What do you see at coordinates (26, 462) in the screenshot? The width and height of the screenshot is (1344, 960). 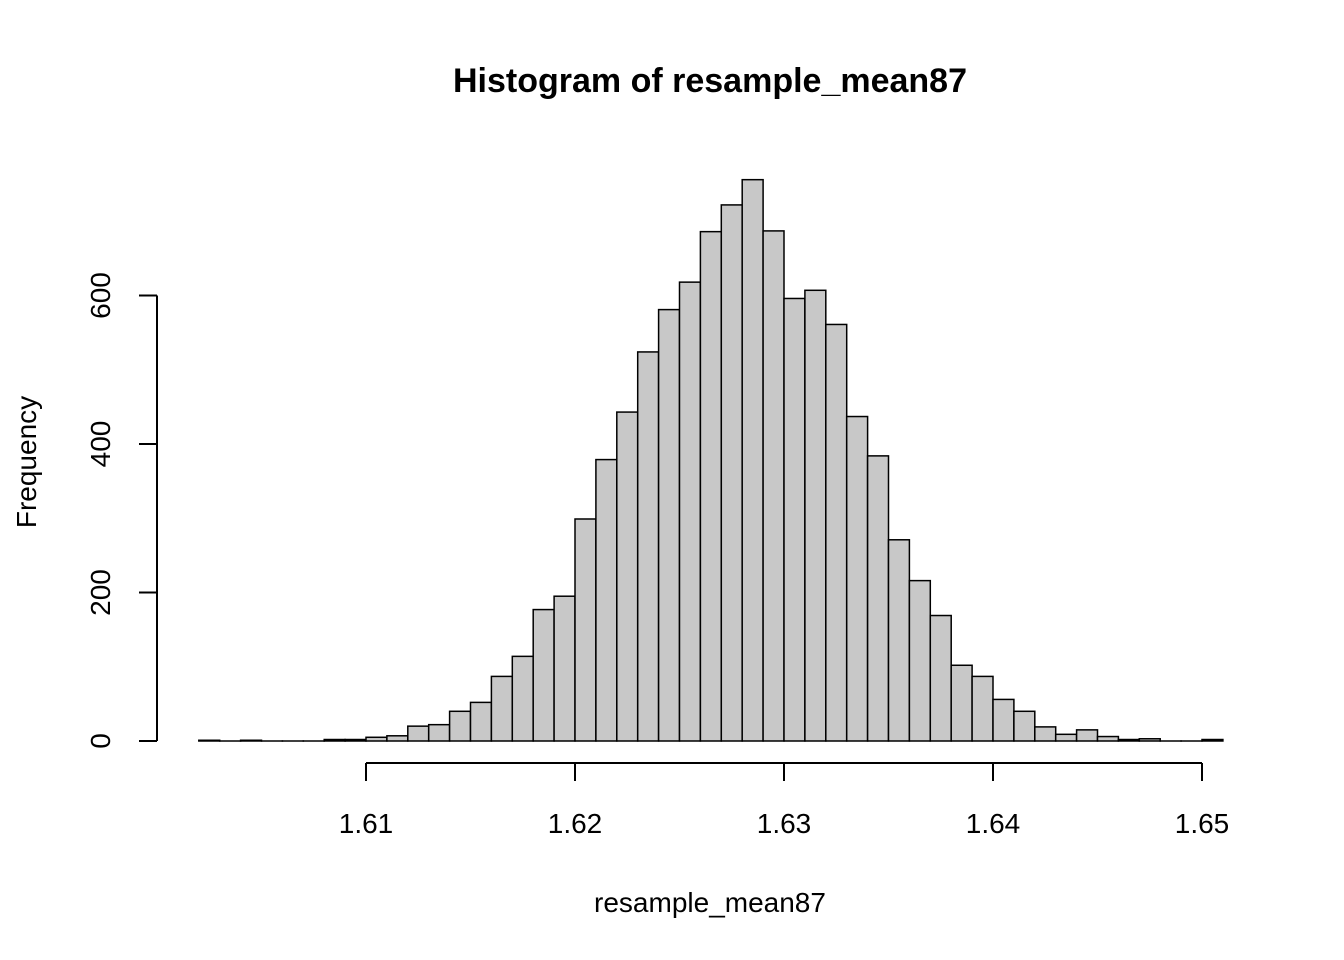 I see `y-axis-label: Frequency` at bounding box center [26, 462].